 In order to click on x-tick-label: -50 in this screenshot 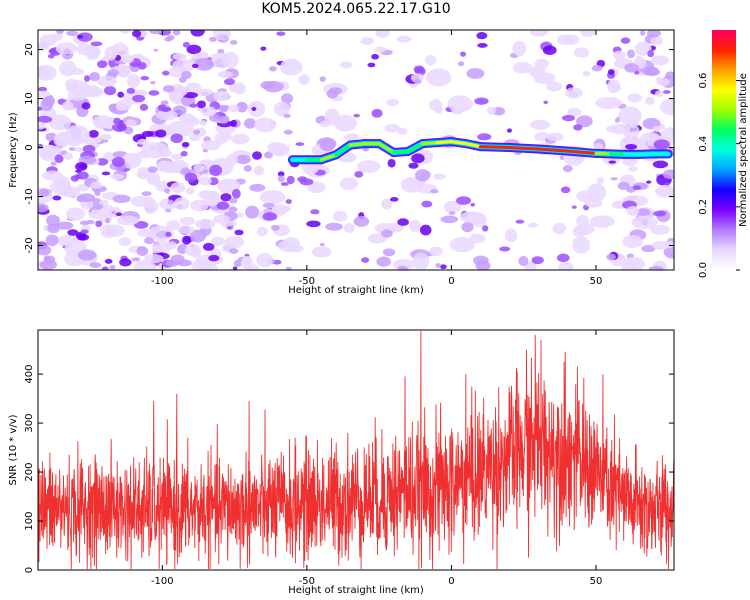, I will do `click(307, 281)`.